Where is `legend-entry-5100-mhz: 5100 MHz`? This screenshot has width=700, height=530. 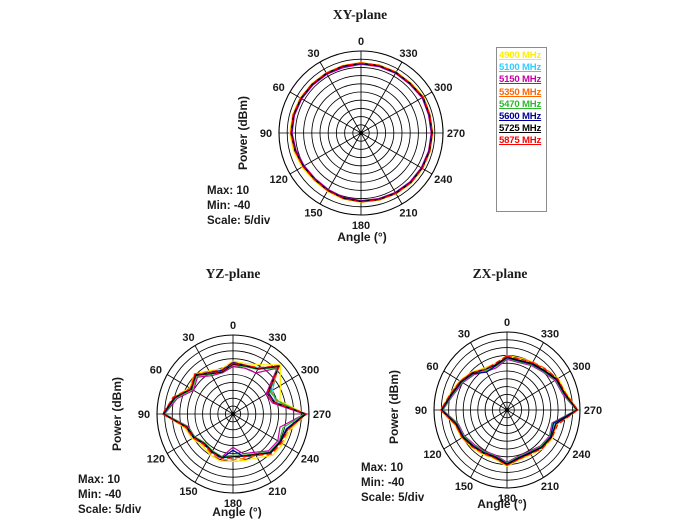
legend-entry-5100-mhz: 5100 MHz is located at coordinates (520, 68).